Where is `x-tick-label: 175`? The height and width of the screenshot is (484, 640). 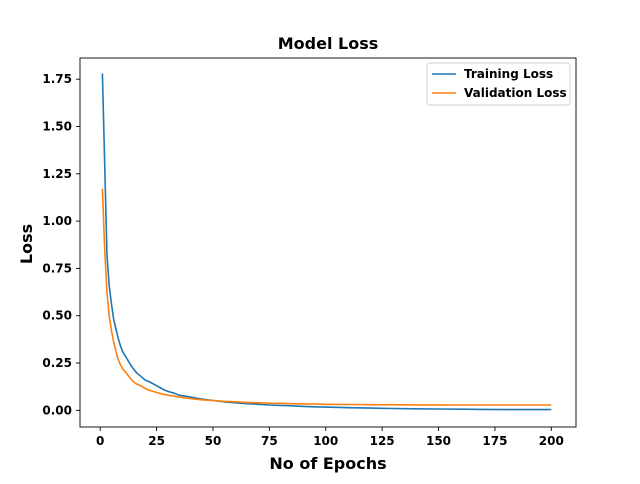
x-tick-label: 175 is located at coordinates (494, 441).